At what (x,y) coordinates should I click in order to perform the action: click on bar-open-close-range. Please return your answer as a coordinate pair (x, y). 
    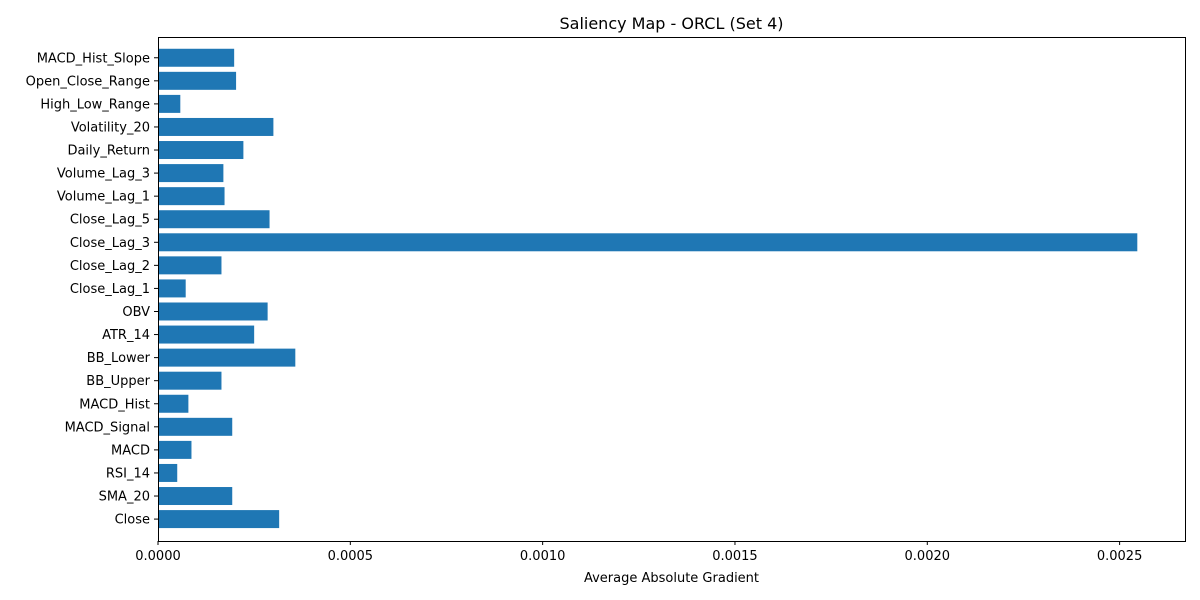
    Looking at the image, I should click on (197, 80).